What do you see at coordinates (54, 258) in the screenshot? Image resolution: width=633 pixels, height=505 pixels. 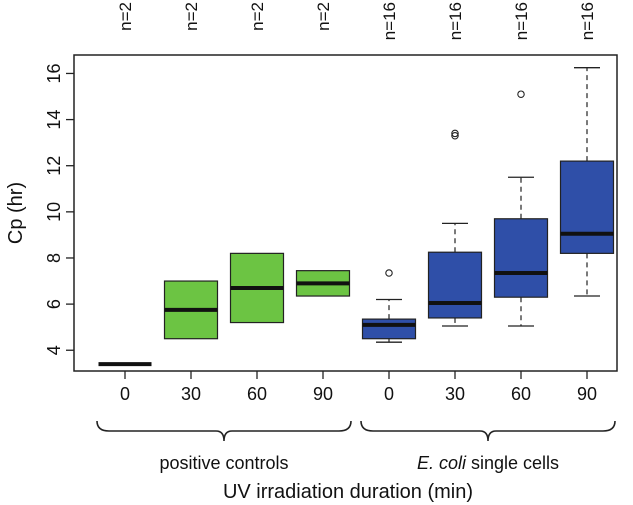 I see `y-tick-label: 8` at bounding box center [54, 258].